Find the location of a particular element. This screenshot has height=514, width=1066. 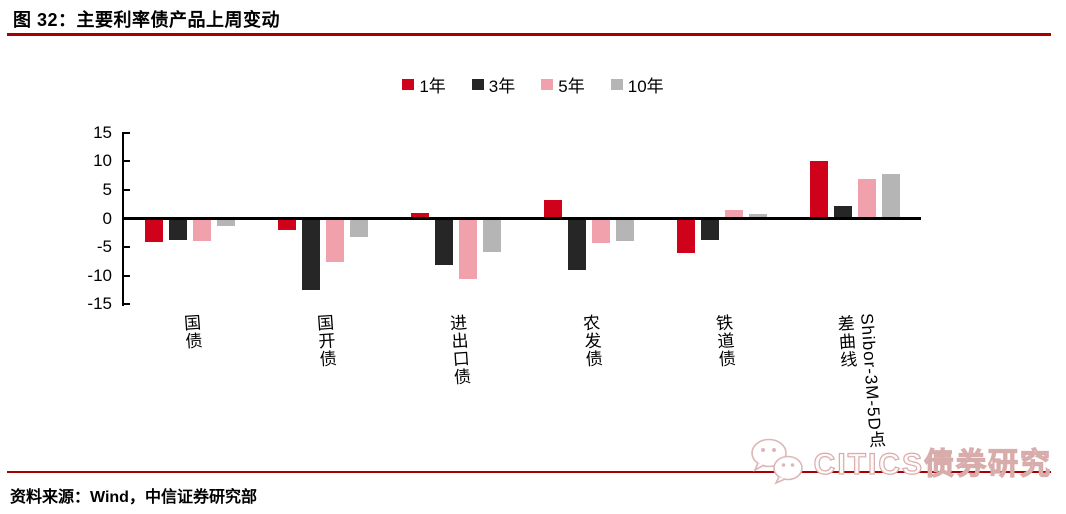

x-axis-category-label: 进出口债 is located at coordinates (458, 350).